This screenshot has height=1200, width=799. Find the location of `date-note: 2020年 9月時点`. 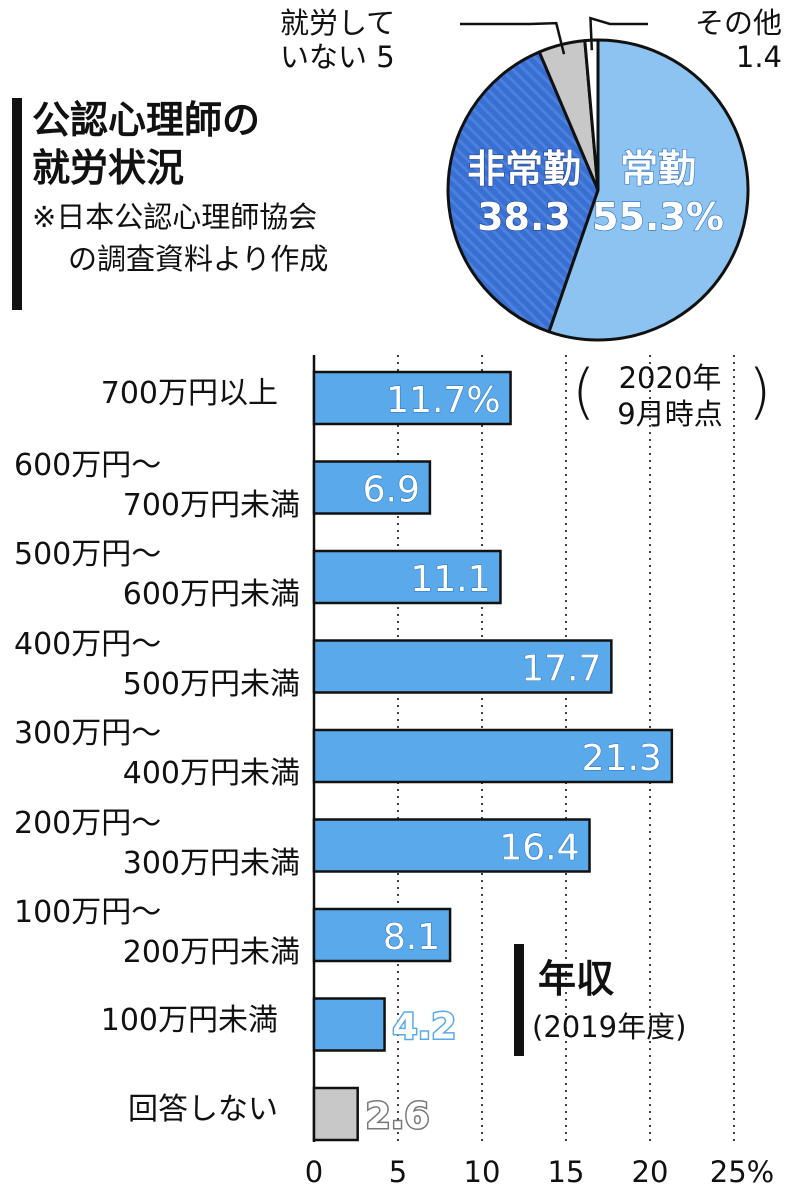

date-note: 2020年 9月時点 is located at coordinates (670, 396).